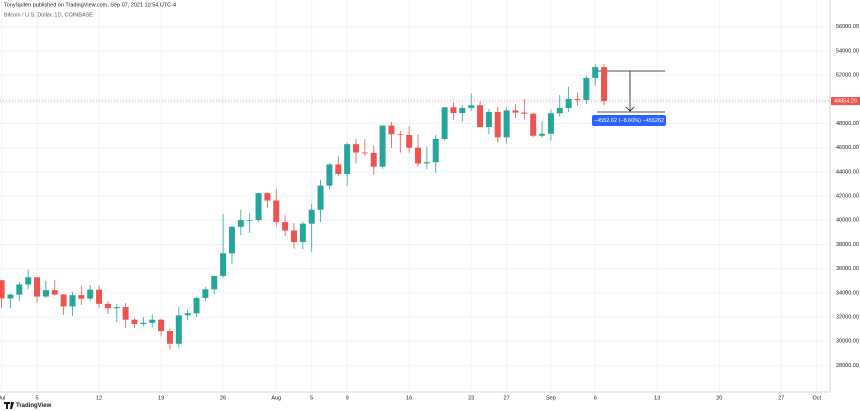  Describe the element at coordinates (847, 317) in the screenshot. I see `y-tick-label: 32000.00` at that location.